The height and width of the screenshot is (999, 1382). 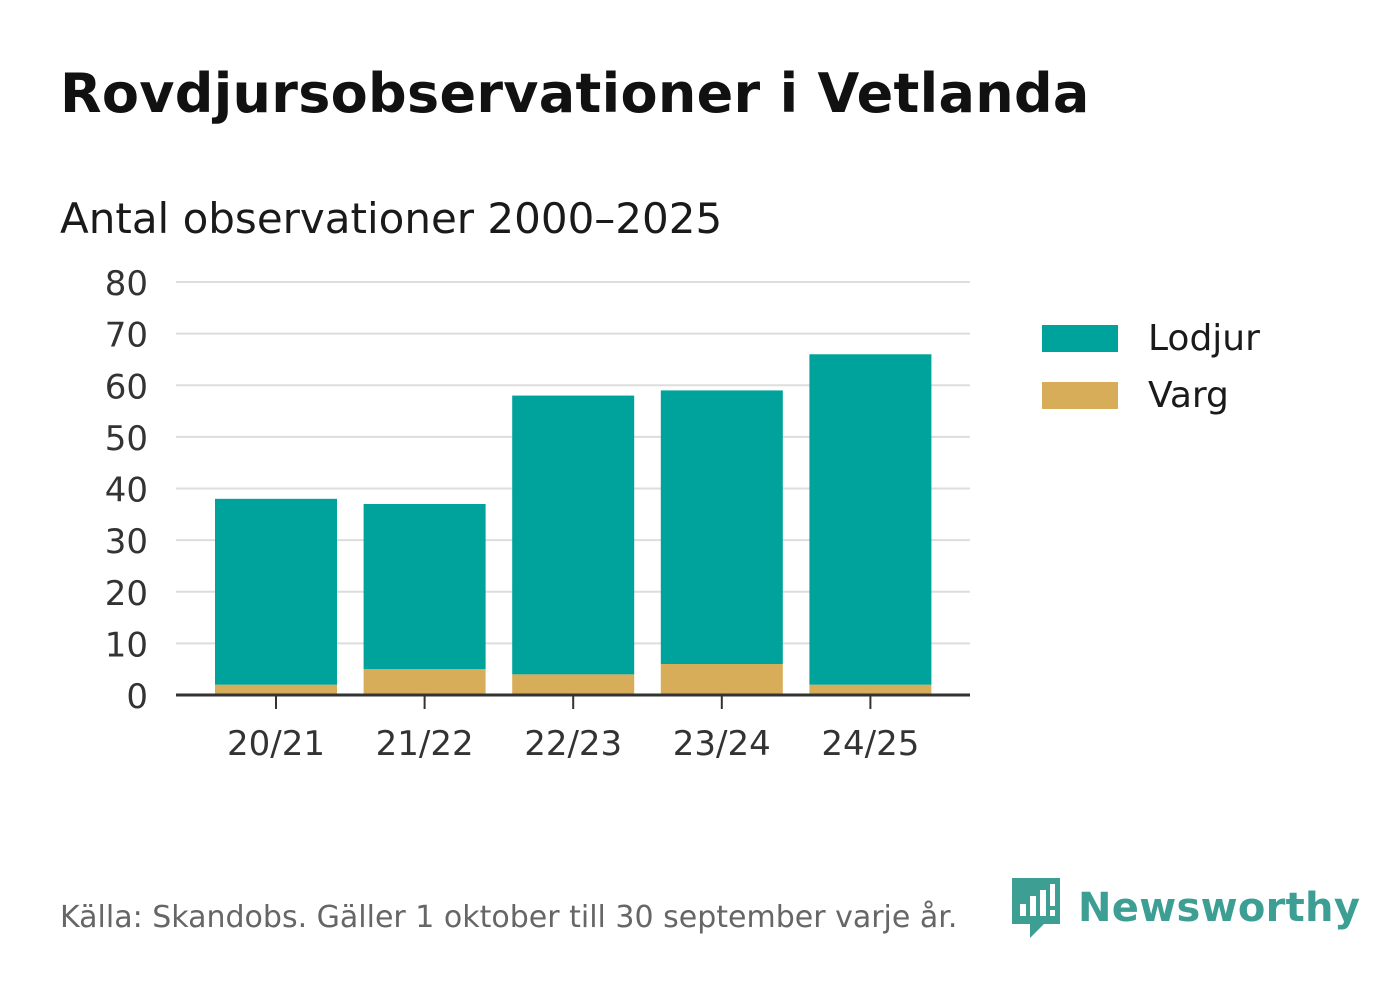 What do you see at coordinates (575, 93) in the screenshot?
I see `chart-title: Rovdjursobservationer i Vetlanda` at bounding box center [575, 93].